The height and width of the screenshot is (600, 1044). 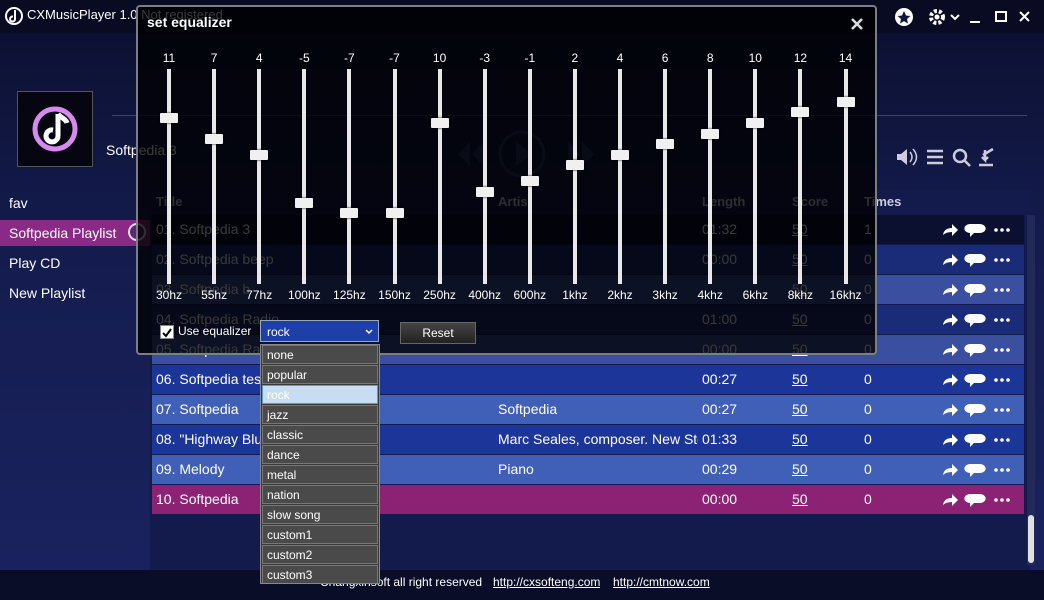 I want to click on track-title: 09. Melody, so click(x=190, y=469).